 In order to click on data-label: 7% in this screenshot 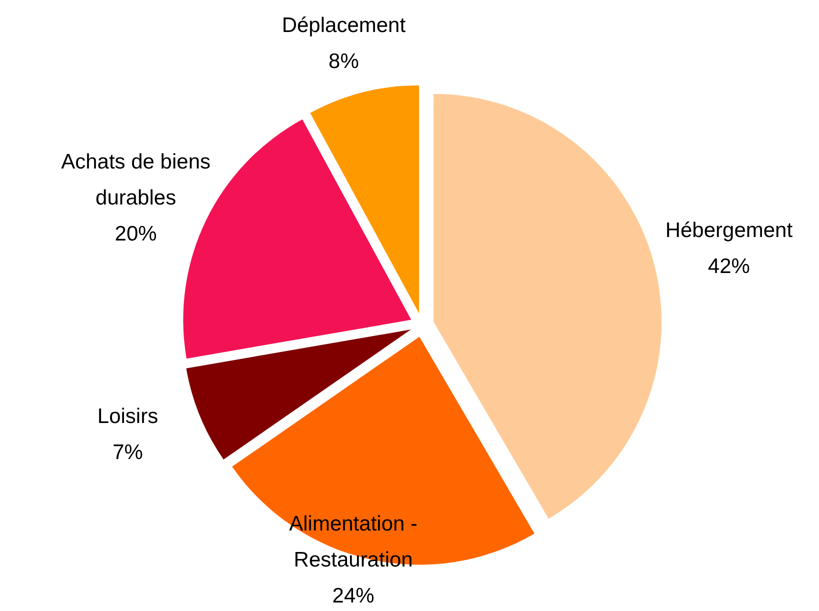, I will do `click(127, 452)`.